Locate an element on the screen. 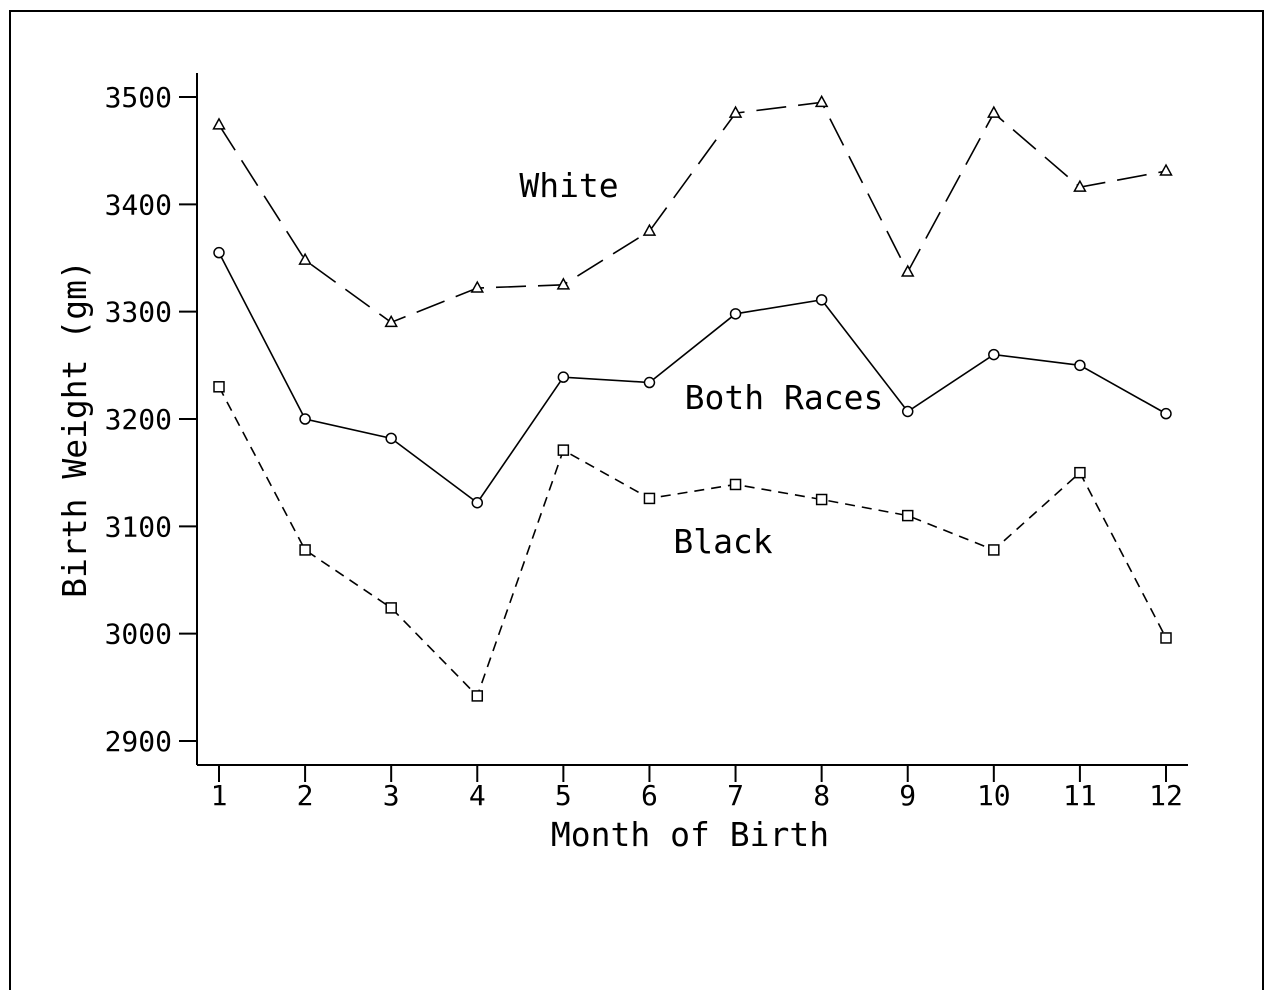  x-tick-label: 5 is located at coordinates (563, 795).